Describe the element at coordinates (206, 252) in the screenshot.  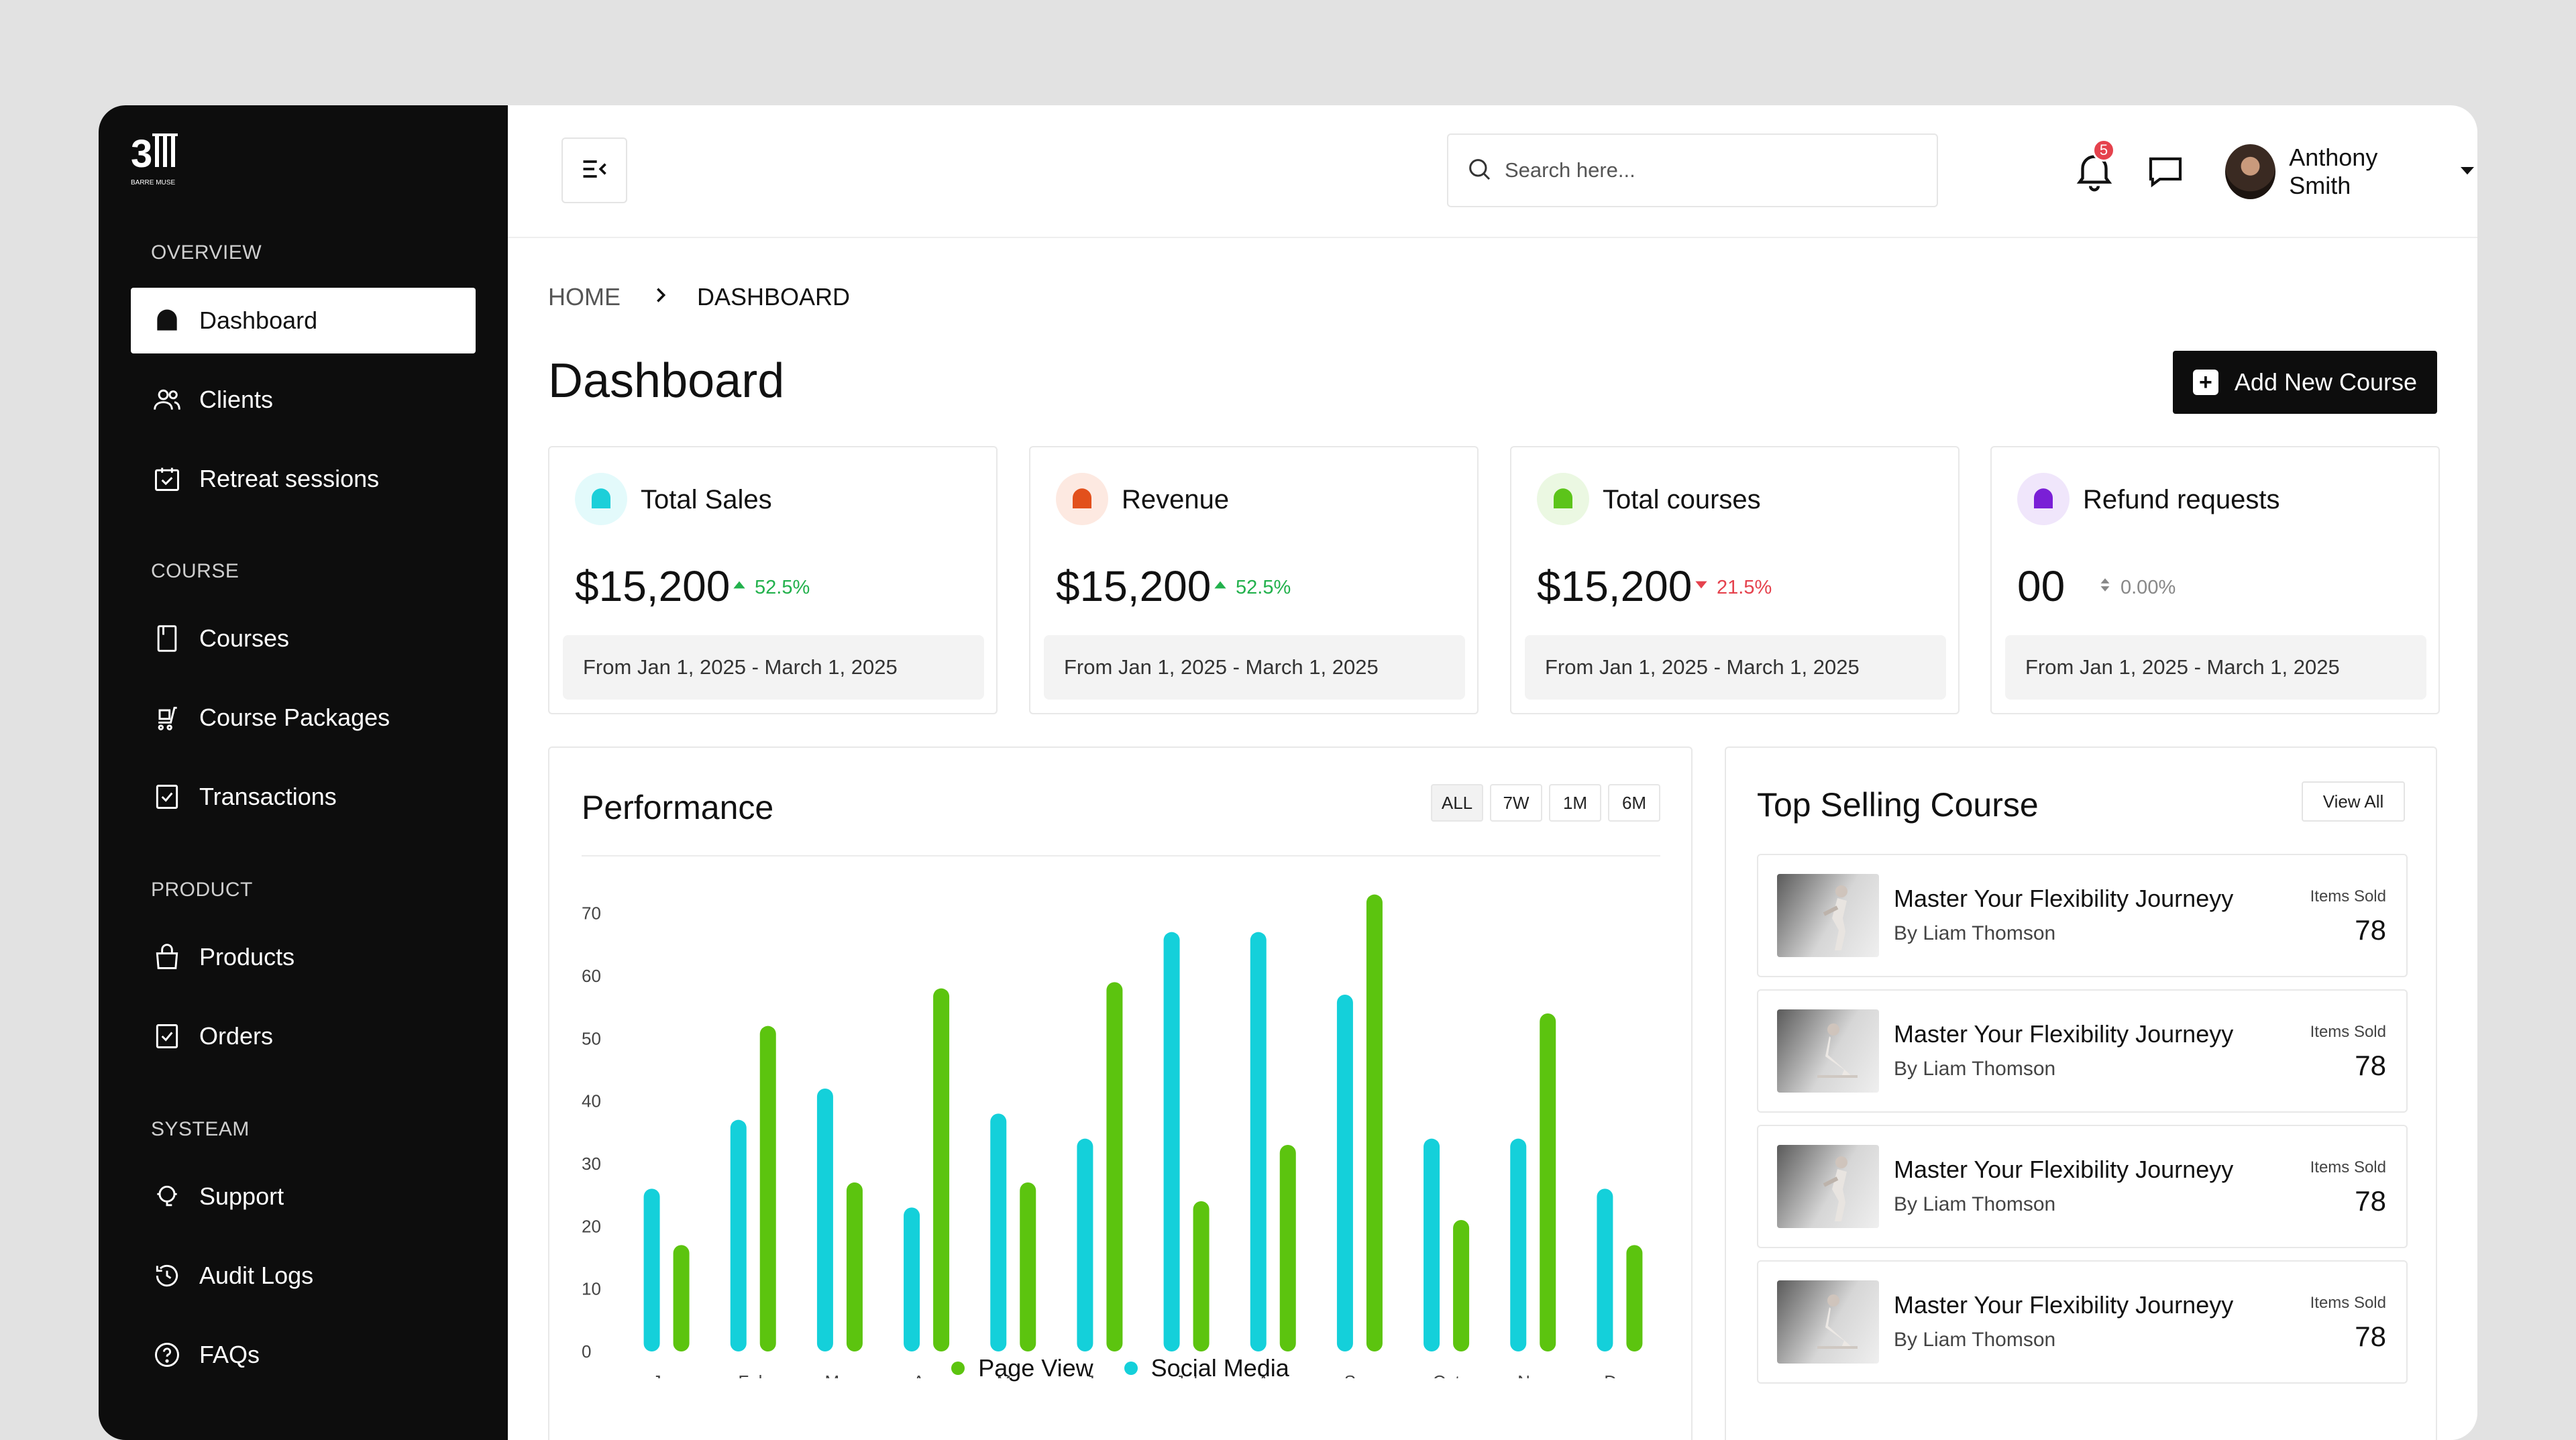
I see `section-label-overview: OVERVIEW` at that location.